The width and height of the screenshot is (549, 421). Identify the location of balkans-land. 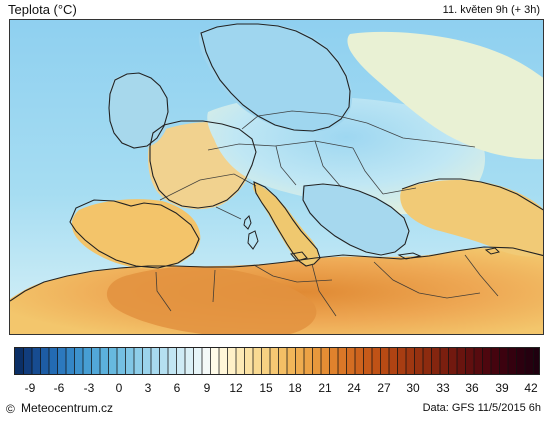
(354, 219).